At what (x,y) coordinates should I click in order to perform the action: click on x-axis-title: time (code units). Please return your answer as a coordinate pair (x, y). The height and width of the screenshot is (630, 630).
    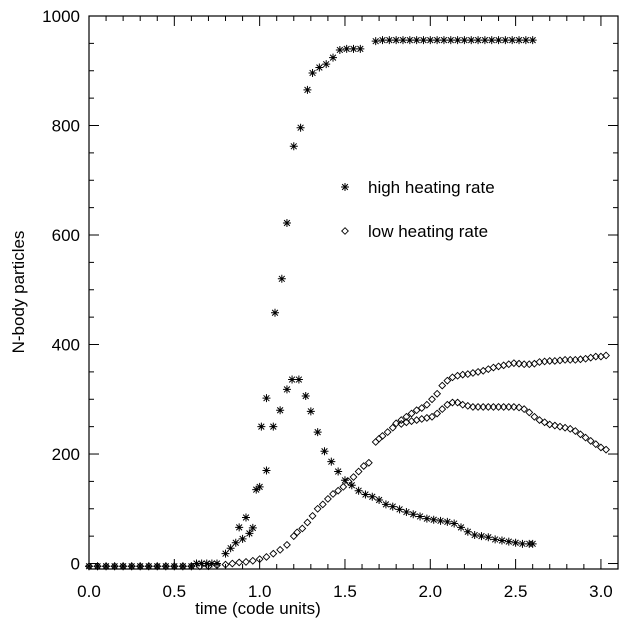
    Looking at the image, I should click on (258, 608).